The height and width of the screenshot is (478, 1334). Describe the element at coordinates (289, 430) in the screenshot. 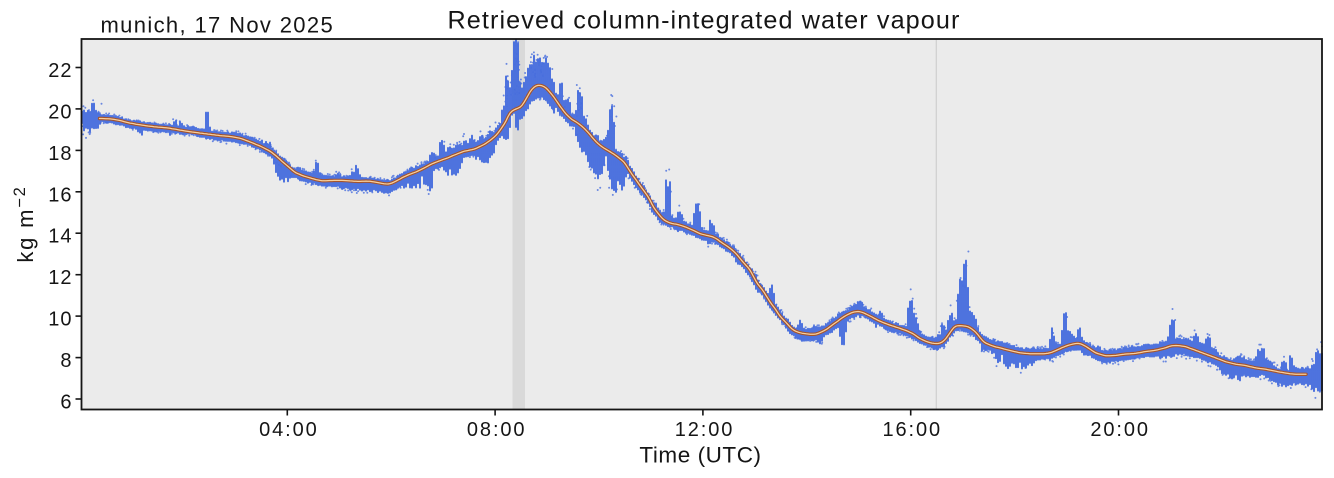

I see `svg-text: 04:00` at that location.